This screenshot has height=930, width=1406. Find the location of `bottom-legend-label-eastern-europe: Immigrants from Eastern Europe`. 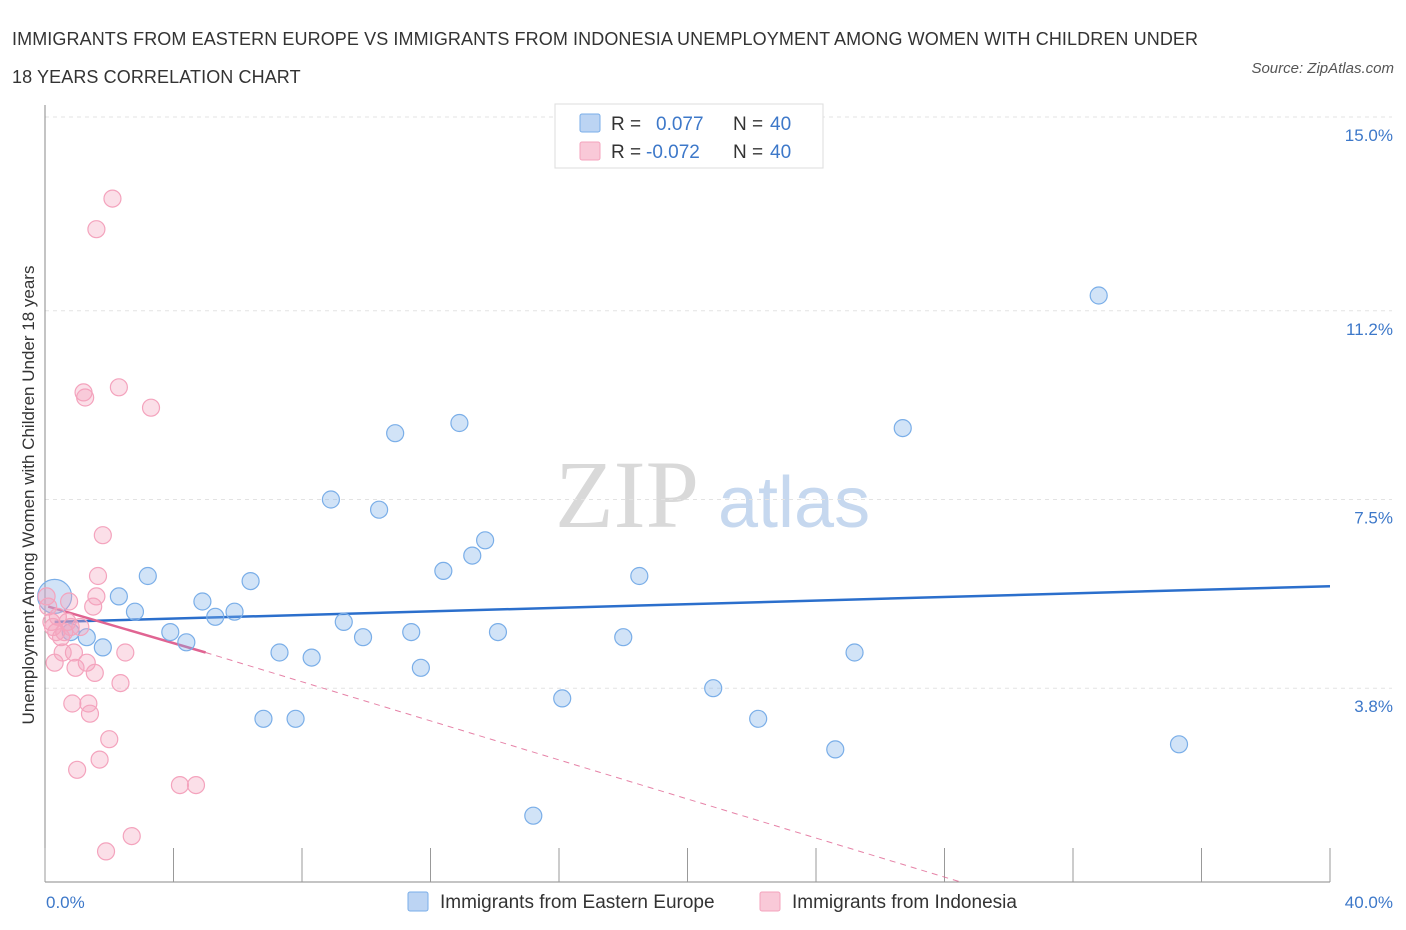

bottom-legend-label-eastern-europe: Immigrants from Eastern Europe is located at coordinates (577, 902).